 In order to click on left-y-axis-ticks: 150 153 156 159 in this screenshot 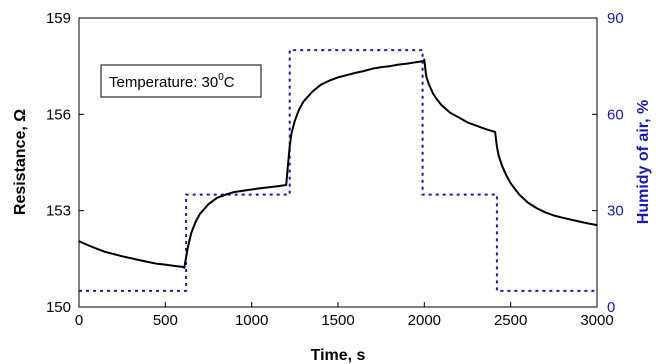, I will do `click(65, 163)`.